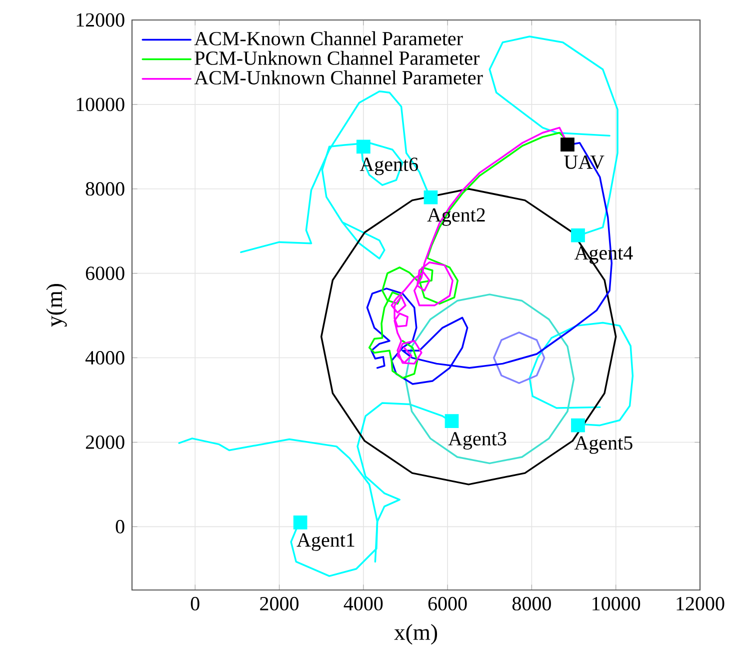 This screenshot has width=737, height=669. Describe the element at coordinates (100, 20) in the screenshot. I see `y-tick-label: 12000` at that location.